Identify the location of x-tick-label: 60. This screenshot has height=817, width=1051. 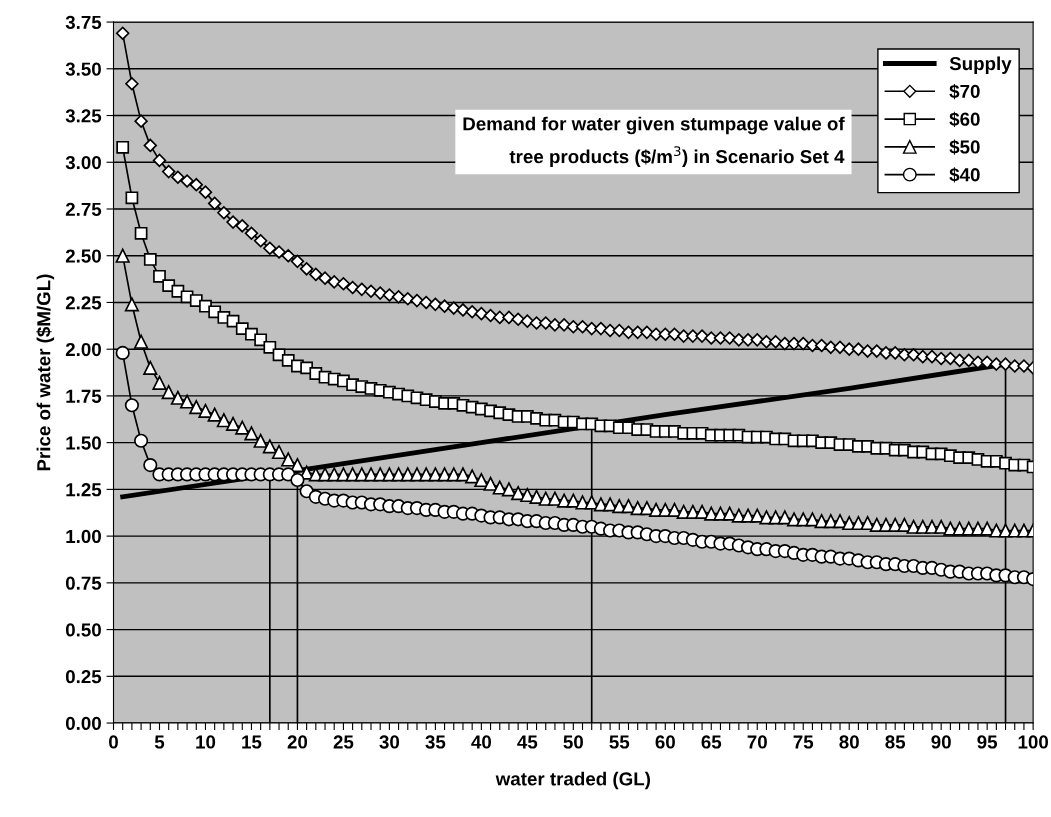
(665, 742).